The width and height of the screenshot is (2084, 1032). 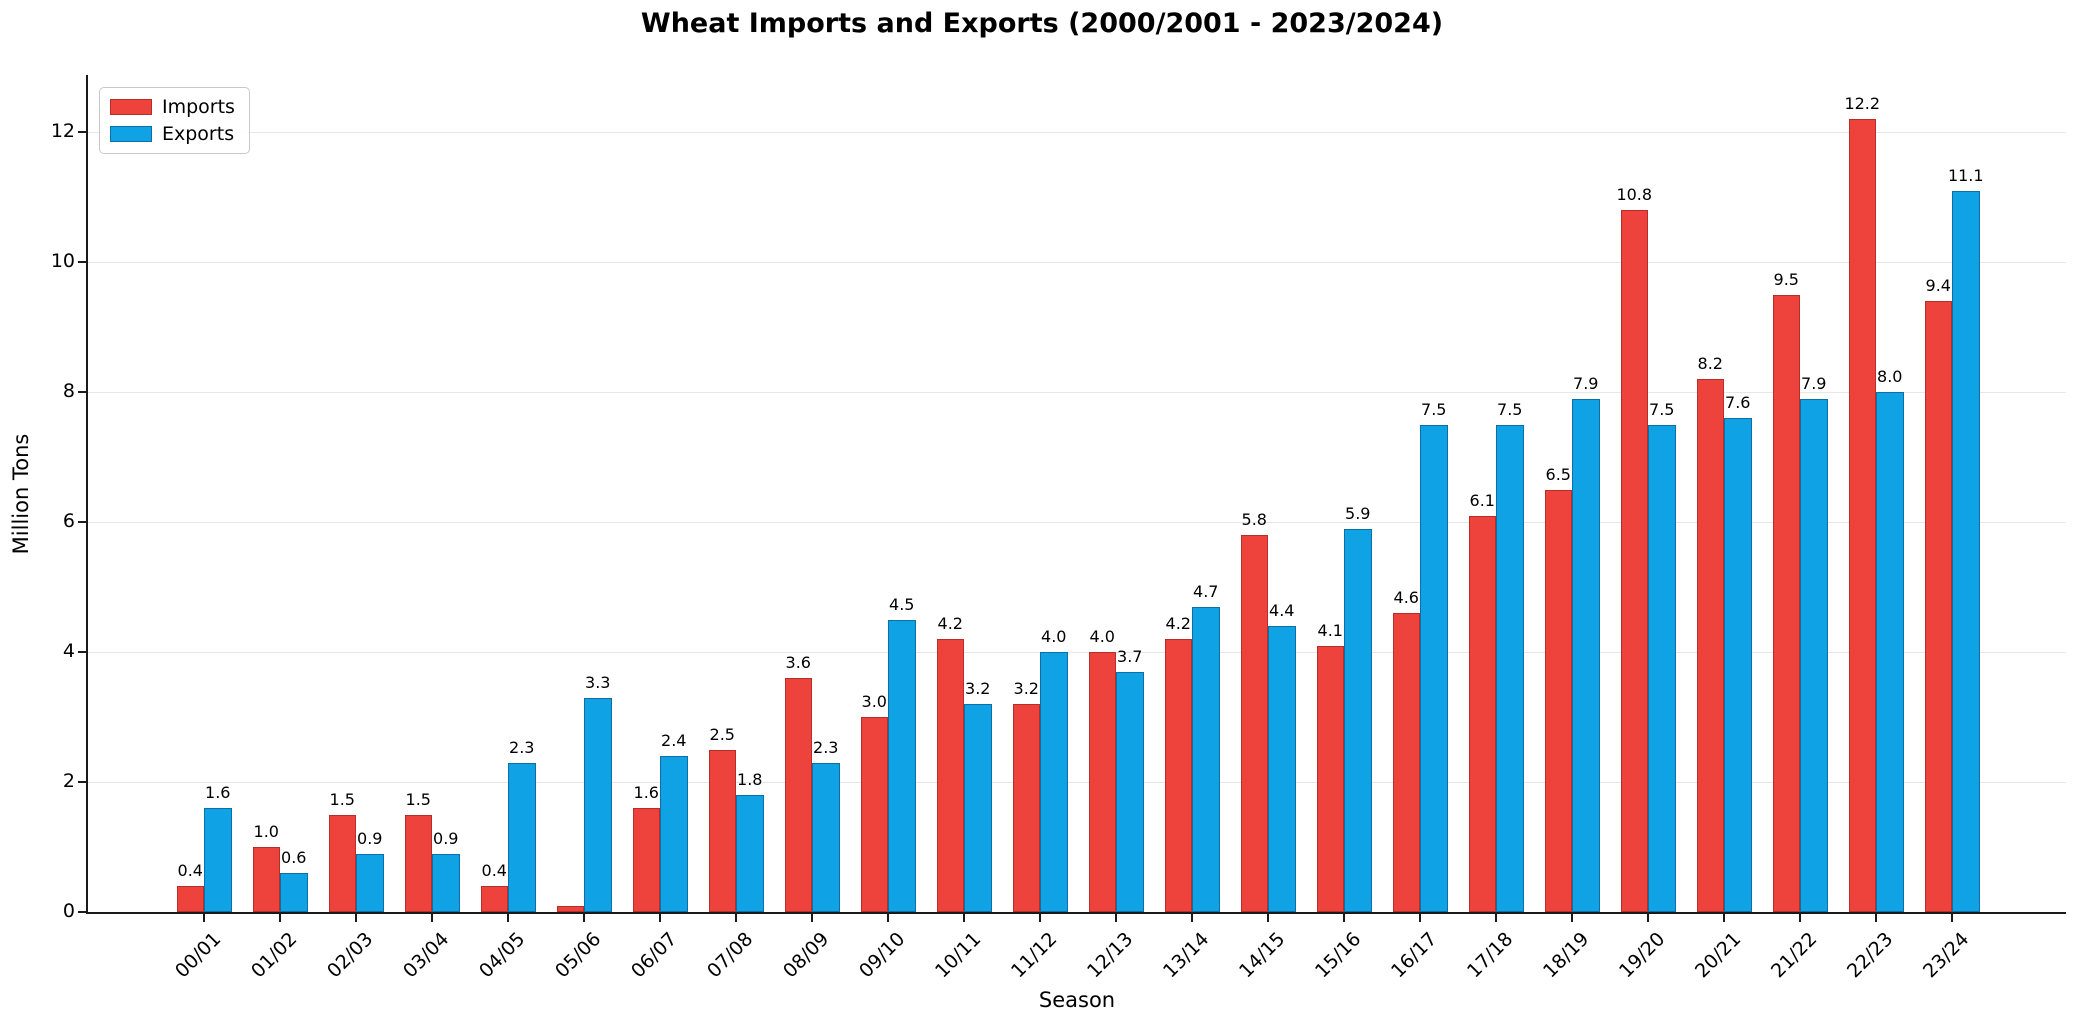 What do you see at coordinates (1870, 955) in the screenshot?
I see `x-tick-label: 22/23` at bounding box center [1870, 955].